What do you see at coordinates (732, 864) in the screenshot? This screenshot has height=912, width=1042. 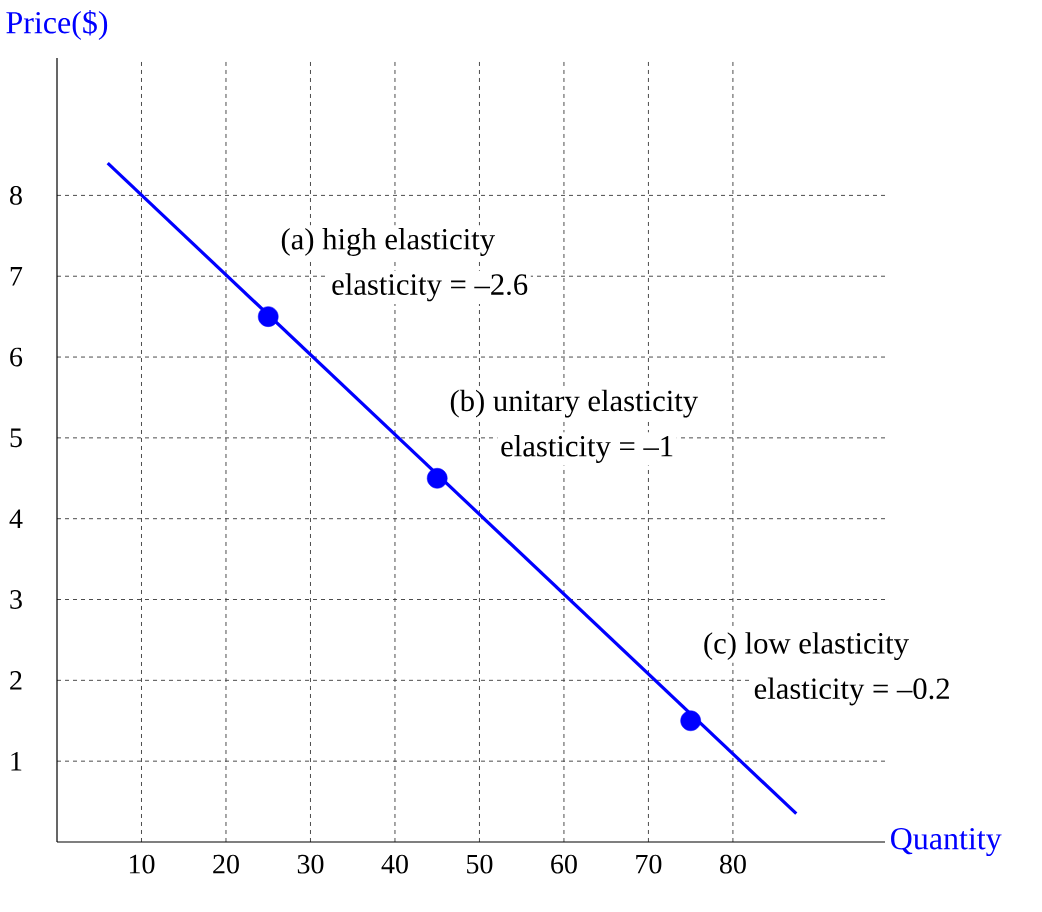 I see `x-tick-label: 80` at bounding box center [732, 864].